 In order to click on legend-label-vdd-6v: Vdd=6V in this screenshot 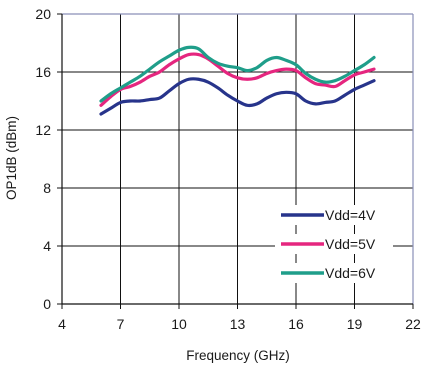, I will do `click(350, 273)`.